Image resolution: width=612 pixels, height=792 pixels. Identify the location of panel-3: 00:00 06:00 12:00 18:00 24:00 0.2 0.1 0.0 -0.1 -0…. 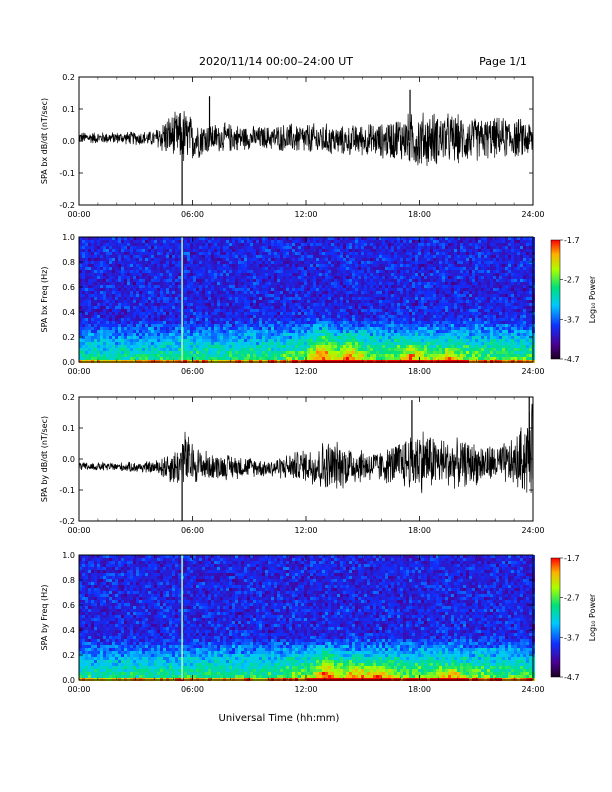
(292, 464).